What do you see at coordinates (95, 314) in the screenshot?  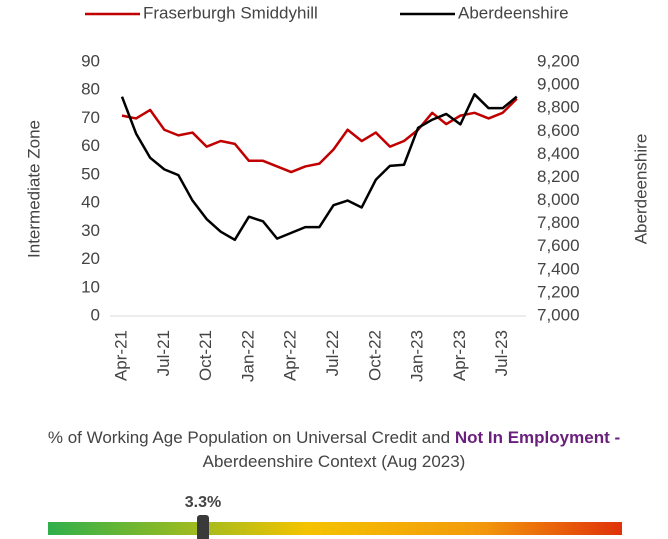 I see `y-tick-label: 0` at bounding box center [95, 314].